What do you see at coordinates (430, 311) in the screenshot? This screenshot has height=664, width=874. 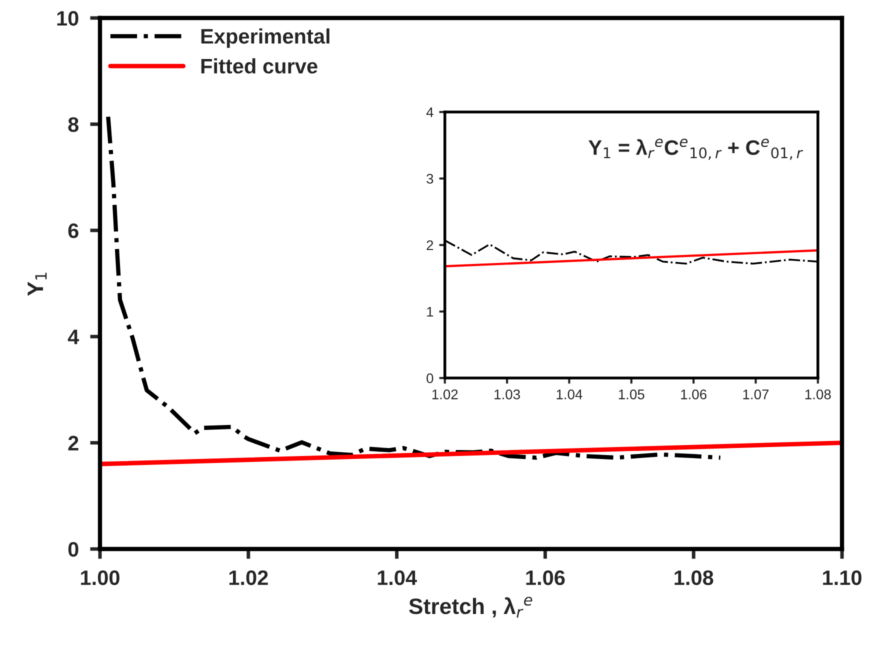 I see `y-tick-label: 1` at bounding box center [430, 311].